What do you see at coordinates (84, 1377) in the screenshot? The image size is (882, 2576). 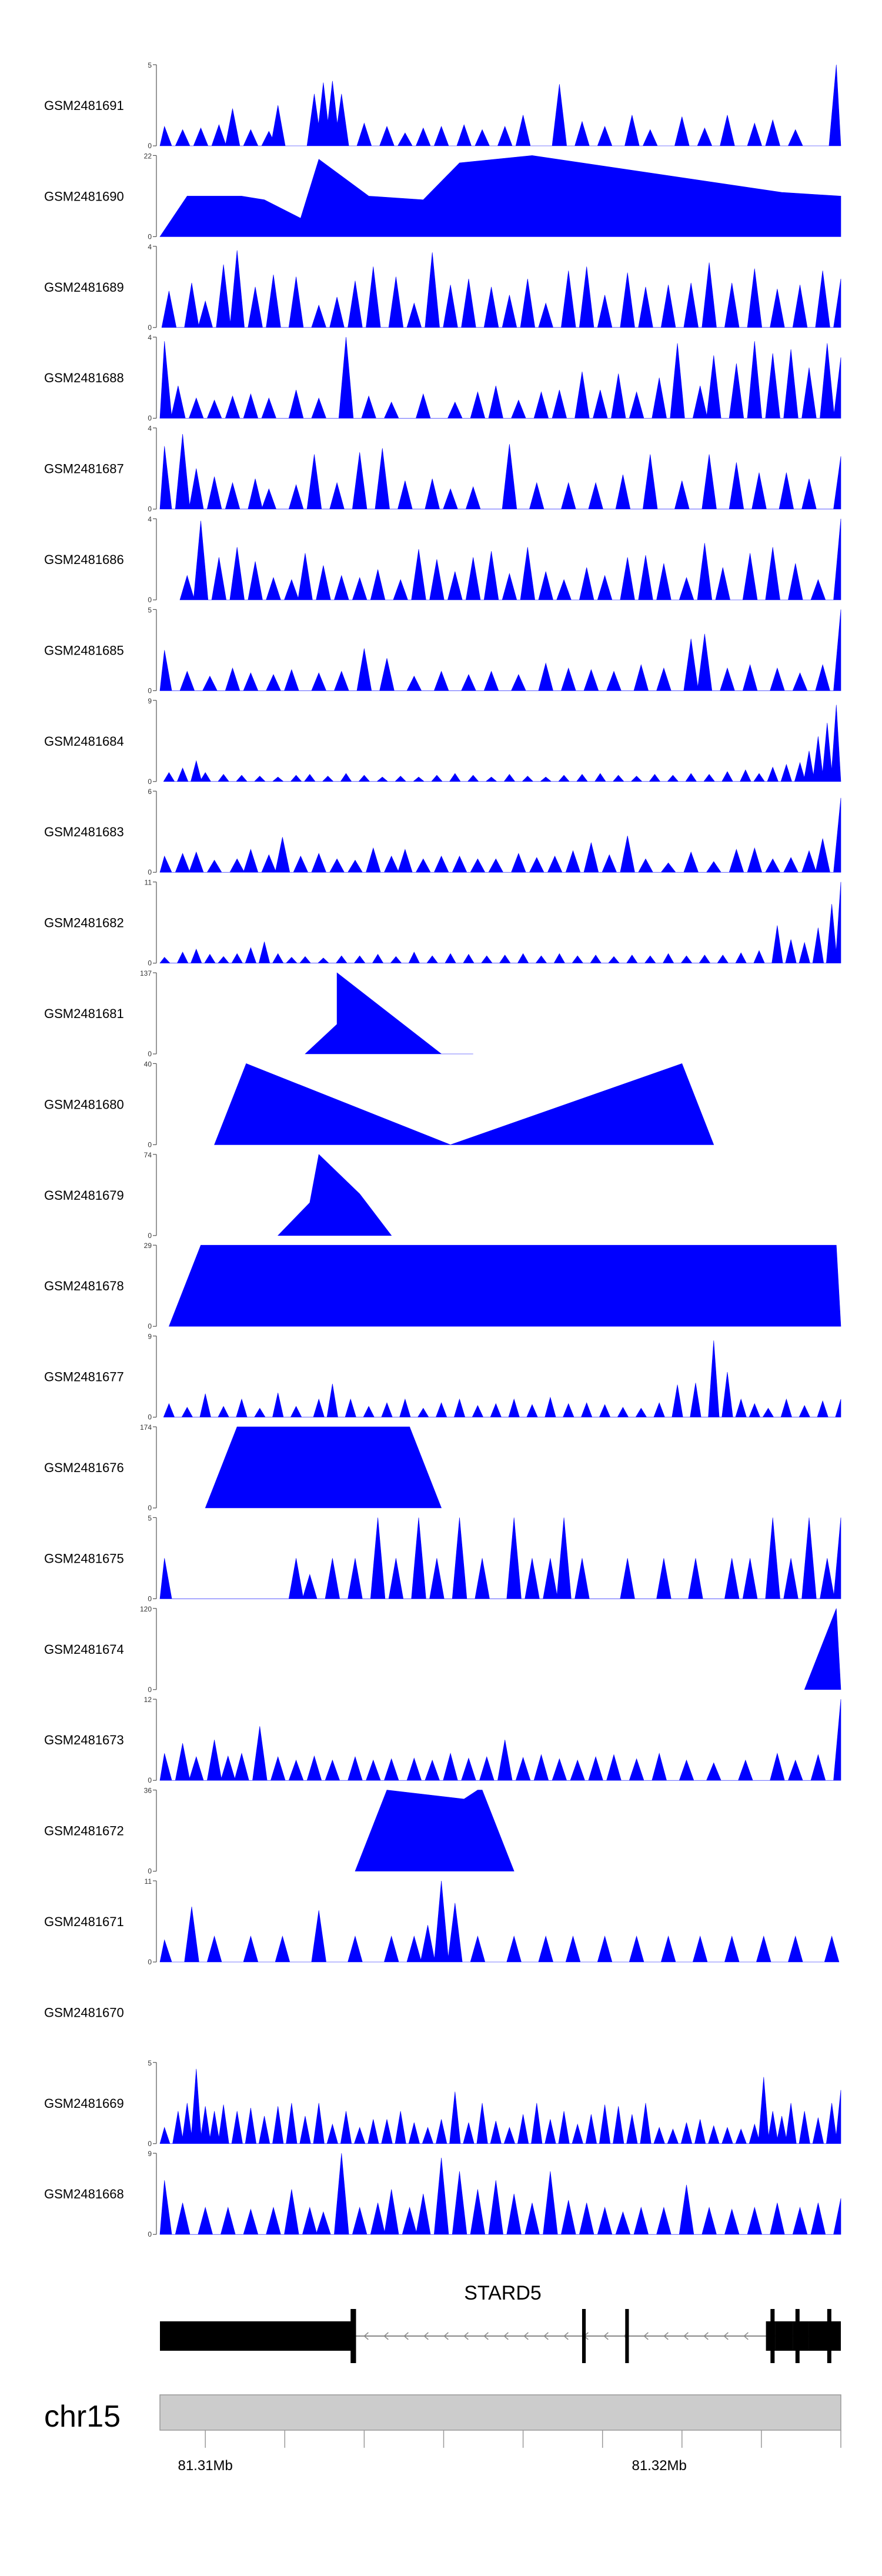 I see `track-label: GSM2481677` at bounding box center [84, 1377].